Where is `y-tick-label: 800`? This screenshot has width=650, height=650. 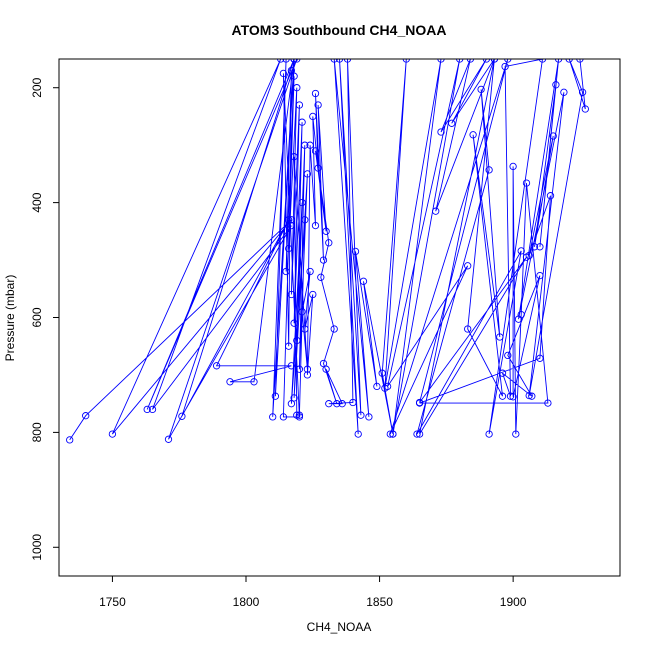
y-tick-label: 800 is located at coordinates (37, 432).